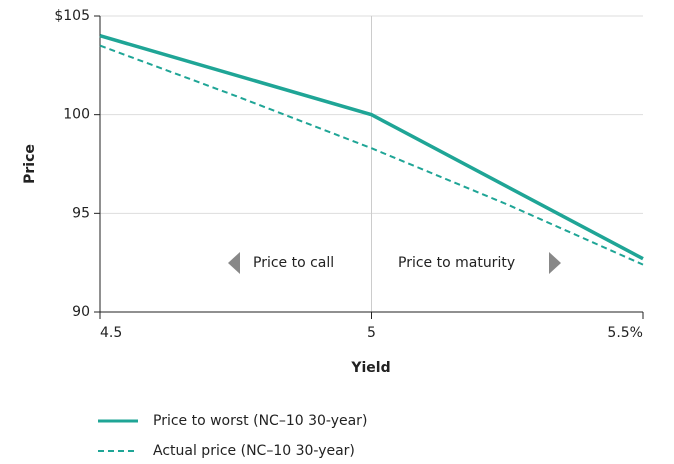 Image resolution: width=674 pixels, height=464 pixels. I want to click on y-tick-label: 95, so click(81, 213).